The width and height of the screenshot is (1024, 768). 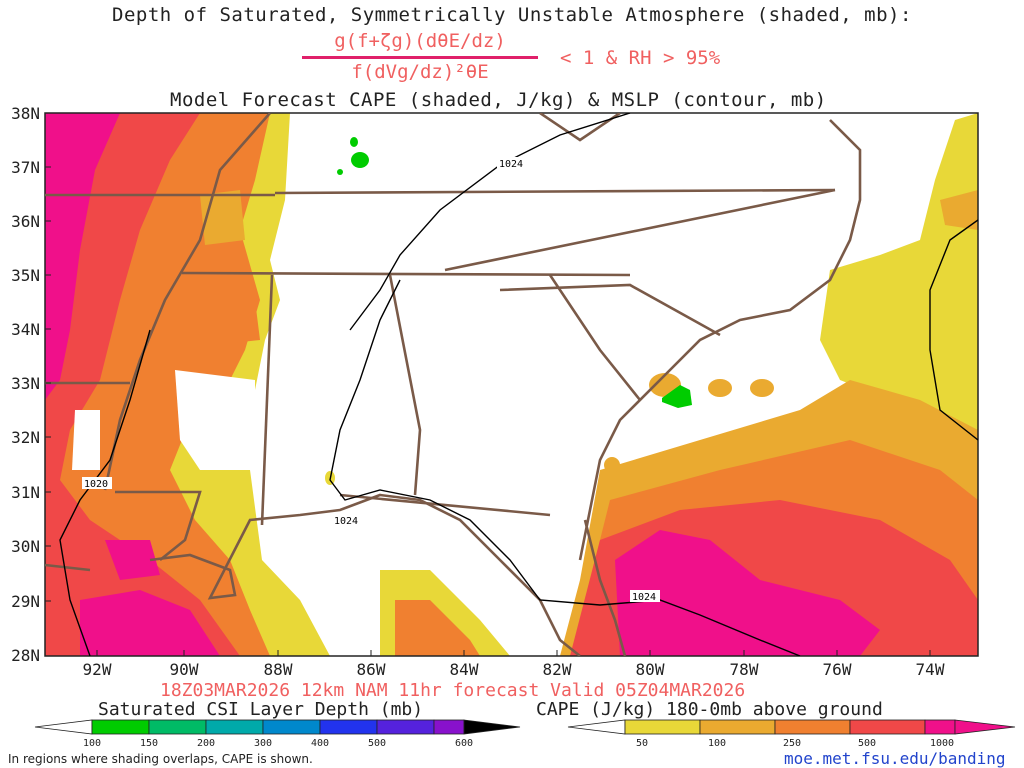 What do you see at coordinates (445, 505) in the screenshot?
I see `border-ga-fl` at bounding box center [445, 505].